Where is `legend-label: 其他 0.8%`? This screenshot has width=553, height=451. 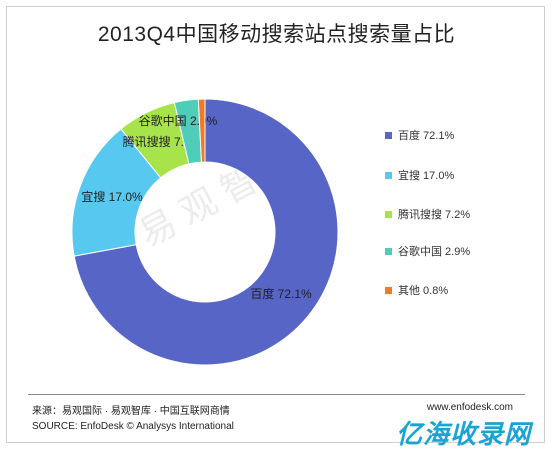 legend-label: 其他 0.8% is located at coordinates (423, 291).